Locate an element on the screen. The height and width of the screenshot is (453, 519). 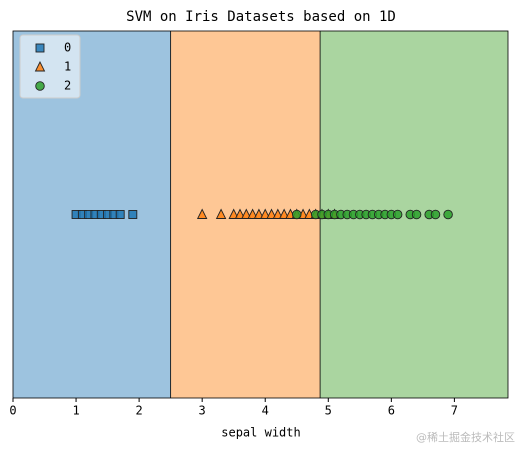
x-tick-label: 0 is located at coordinates (12, 411).